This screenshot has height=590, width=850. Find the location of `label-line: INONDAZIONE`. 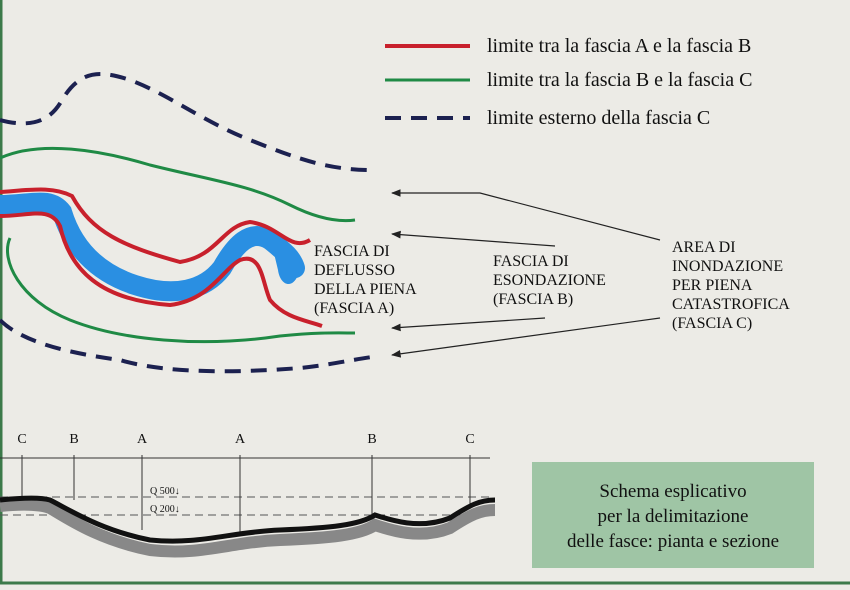

label-line: INONDAZIONE is located at coordinates (727, 266).